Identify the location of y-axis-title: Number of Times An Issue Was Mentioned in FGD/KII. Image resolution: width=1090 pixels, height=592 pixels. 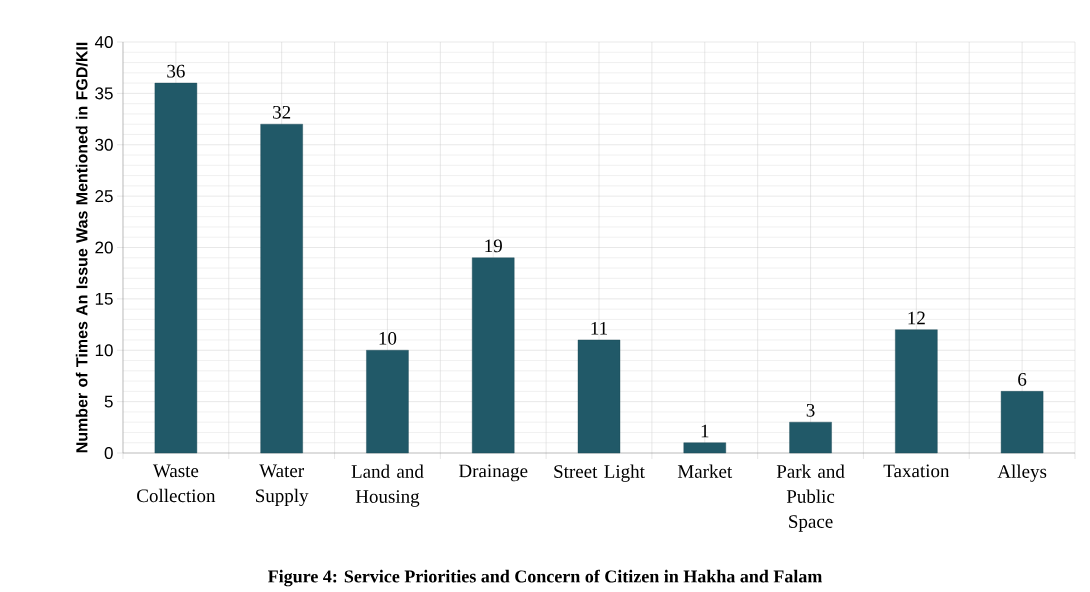
(81, 247).